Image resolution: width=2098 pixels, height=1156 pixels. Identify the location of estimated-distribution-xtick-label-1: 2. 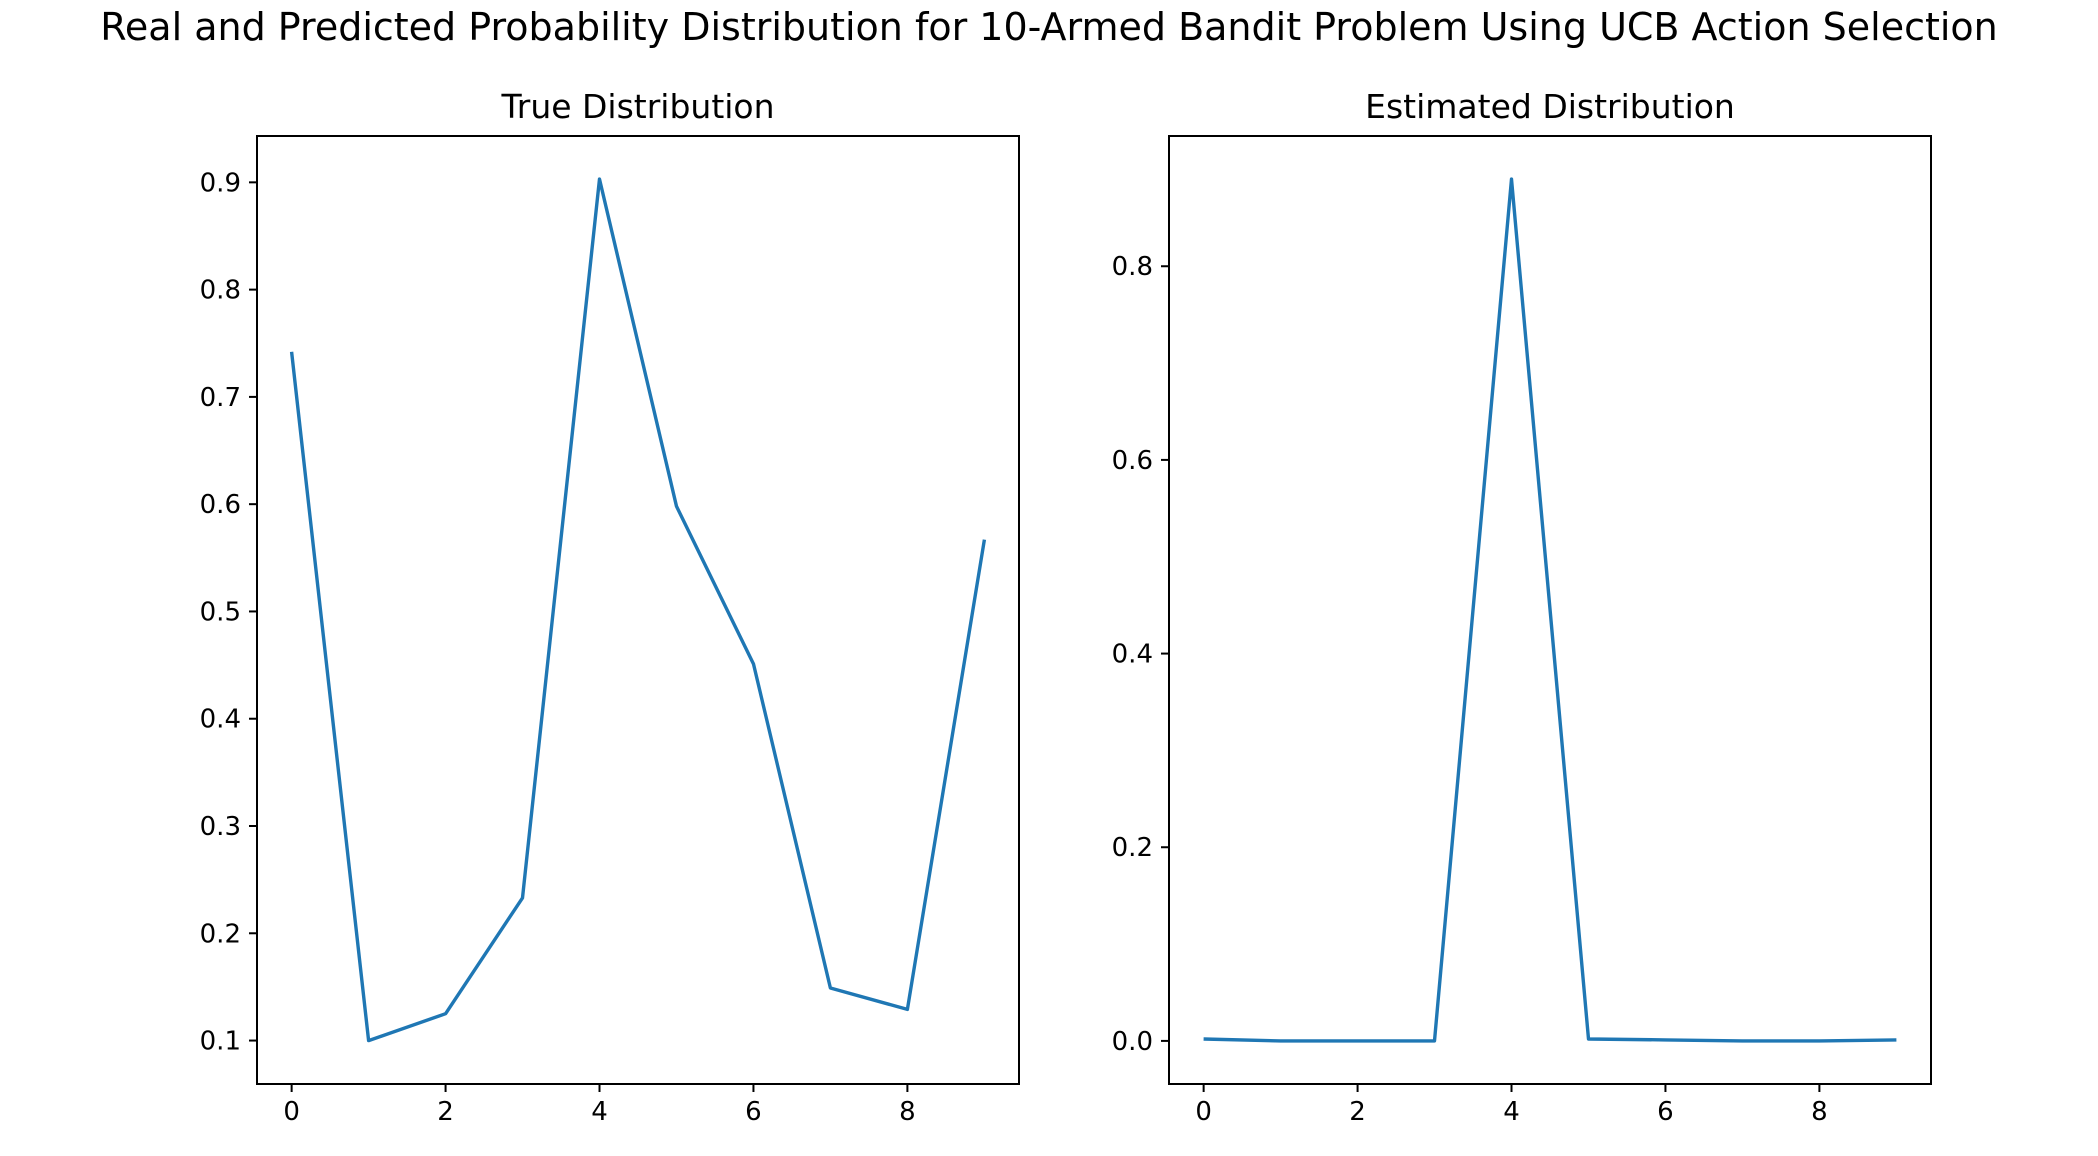
(1357, 1112).